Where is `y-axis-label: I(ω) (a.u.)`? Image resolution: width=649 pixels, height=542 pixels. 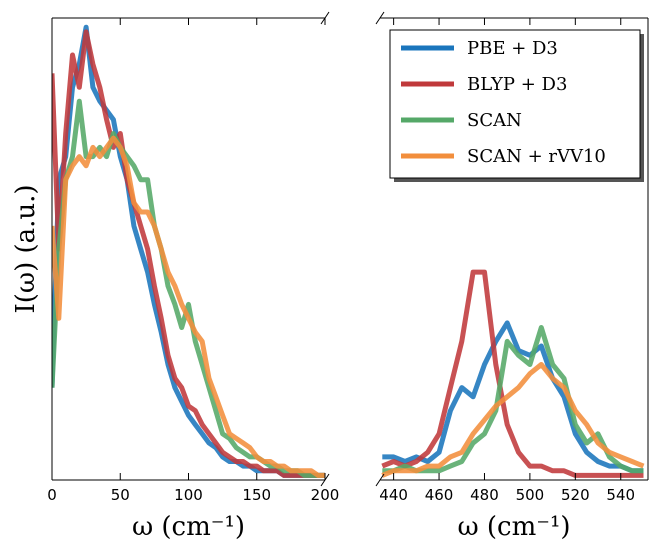
y-axis-label: I(ω) (a.u.) is located at coordinates (26, 248).